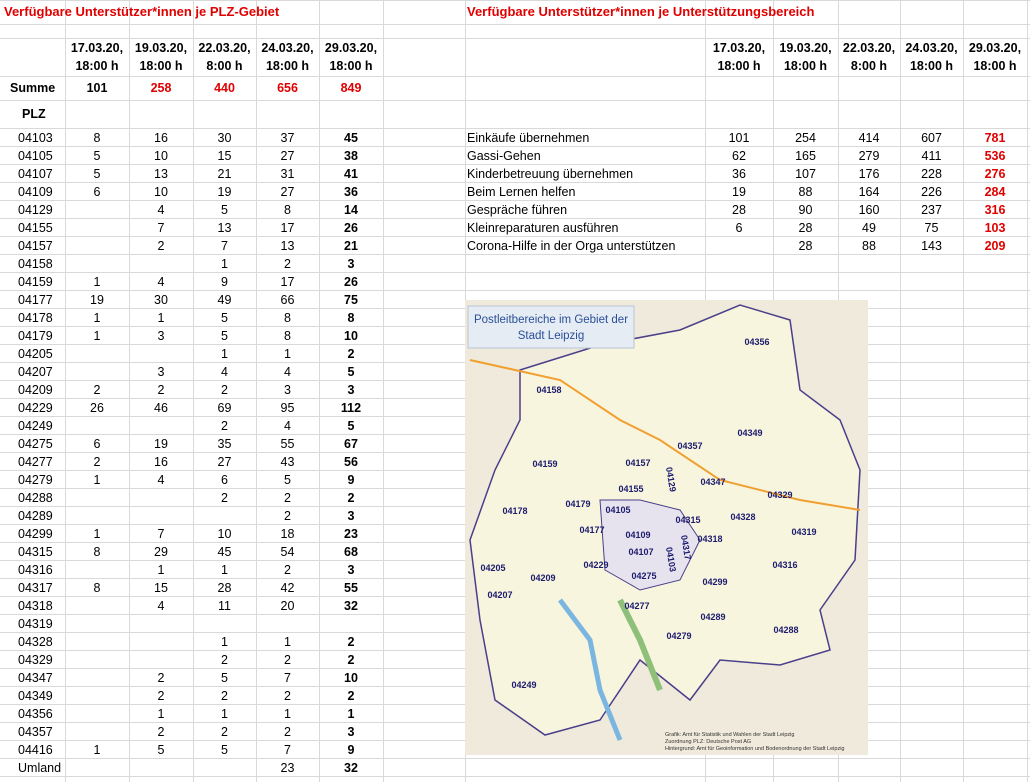 The height and width of the screenshot is (782, 1030). Describe the element at coordinates (97, 408) in the screenshot. I see `cell-value: 26` at that location.